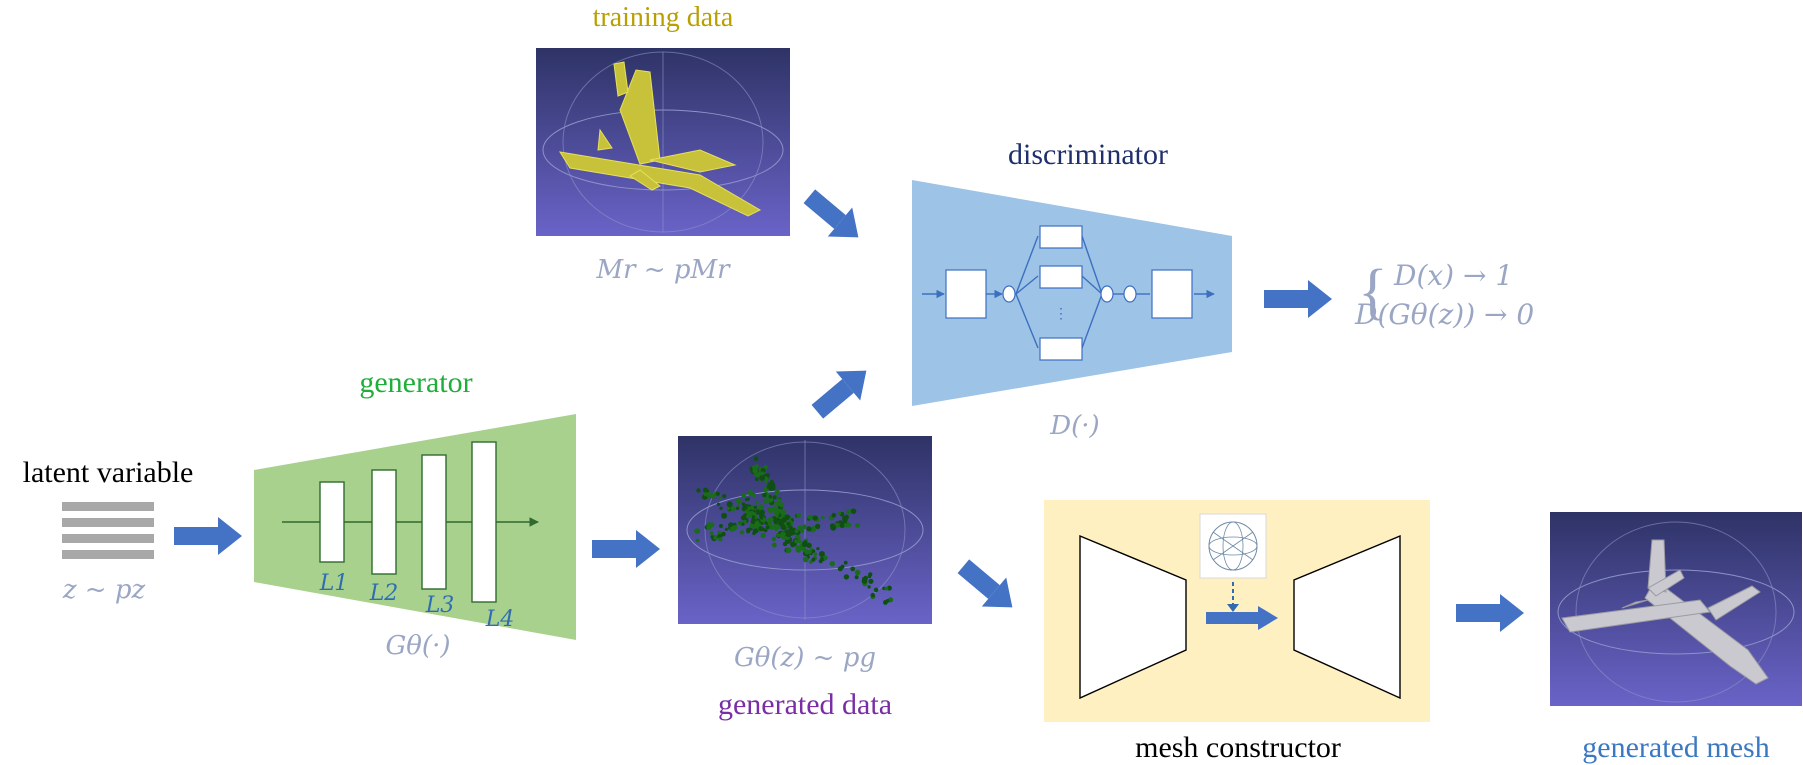 Image resolution: width=1803 pixels, height=765 pixels. What do you see at coordinates (1238, 747) in the screenshot?
I see `mesh-constructor-title: mesh constructor` at bounding box center [1238, 747].